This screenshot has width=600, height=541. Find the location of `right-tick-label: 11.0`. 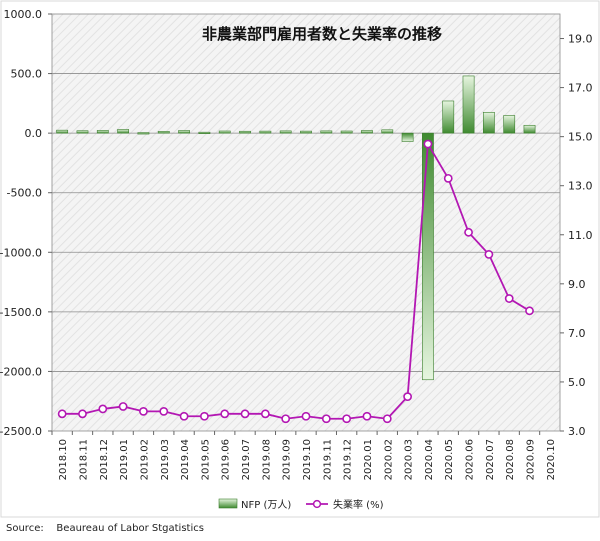

right-tick-label: 11.0 is located at coordinates (580, 235).